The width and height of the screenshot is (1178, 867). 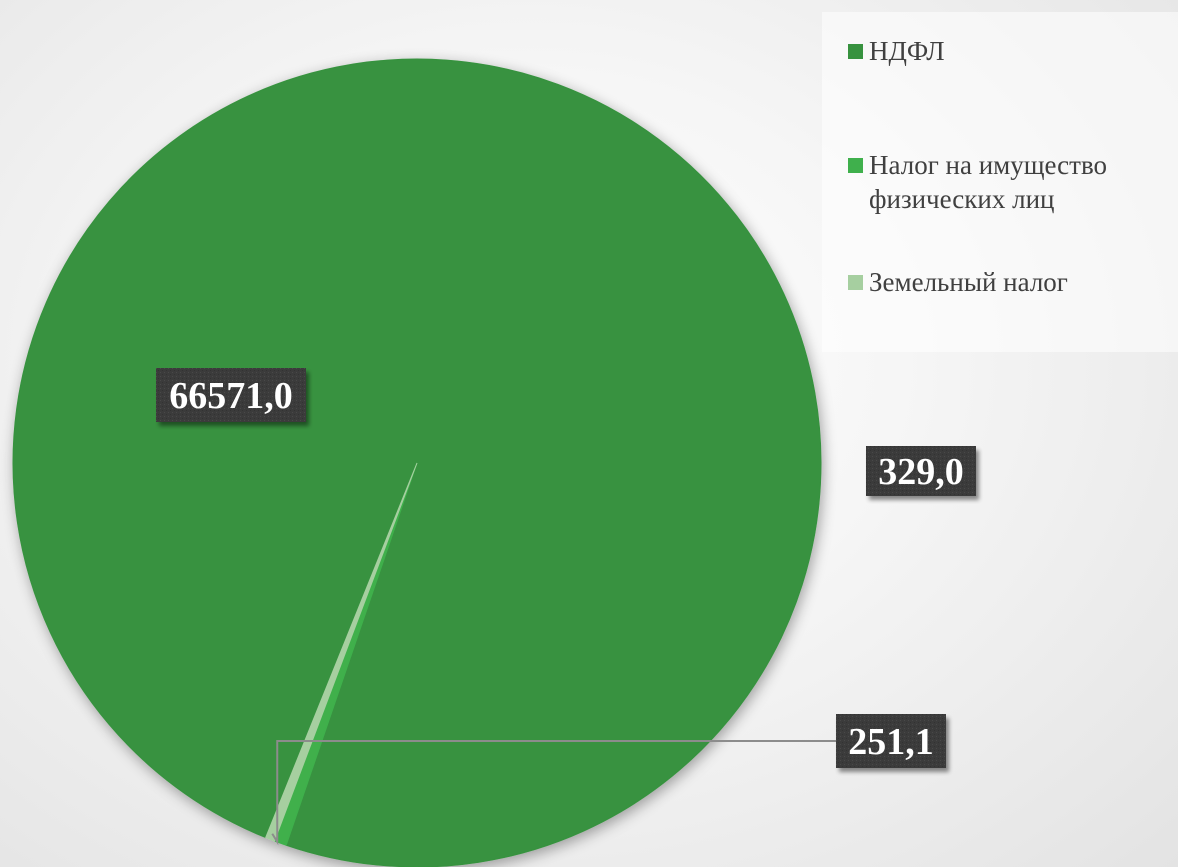 What do you see at coordinates (855, 165) in the screenshot?
I see `legend-swatch-property-tax` at bounding box center [855, 165].